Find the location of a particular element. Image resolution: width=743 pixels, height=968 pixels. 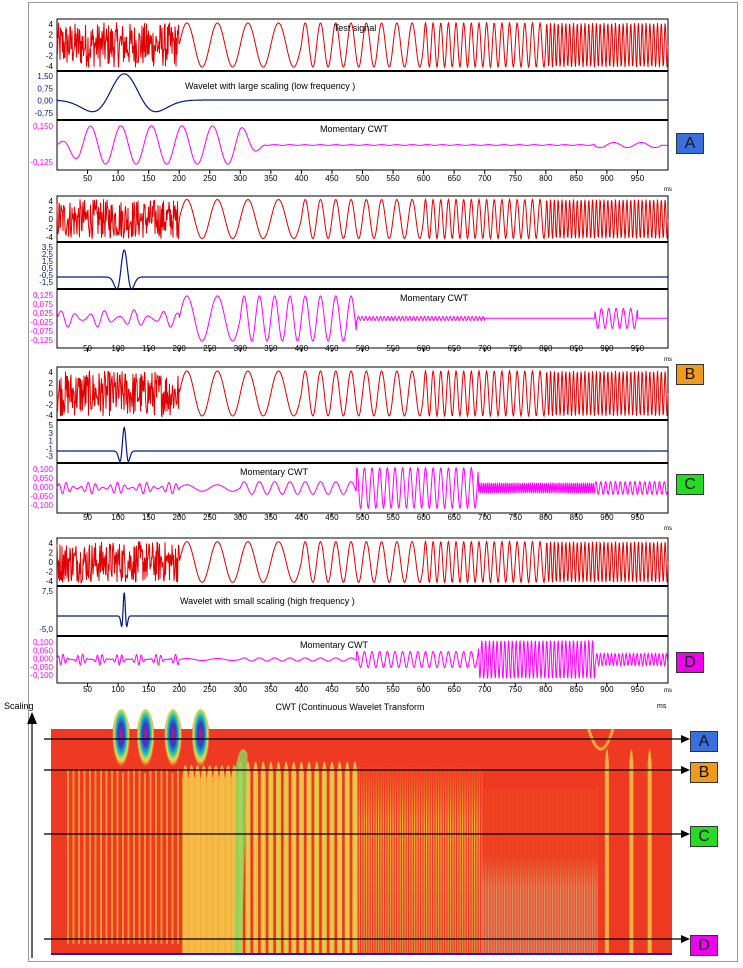

x-tick-label: 150 is located at coordinates (149, 348).